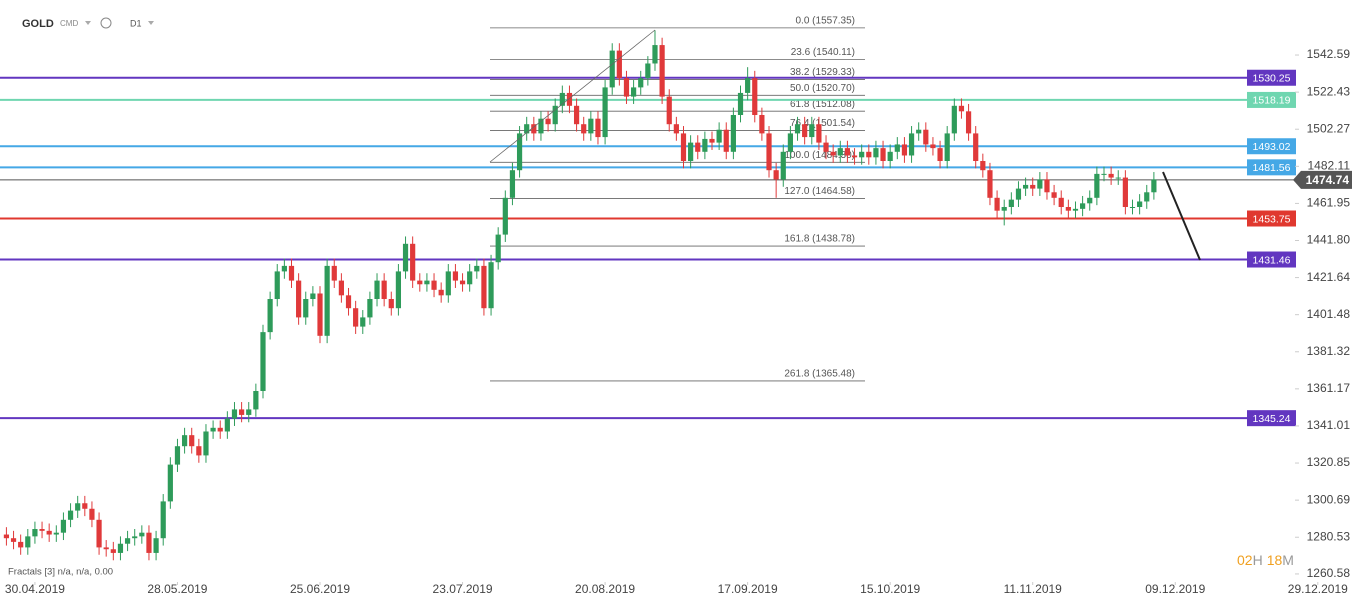 Image resolution: width=1364 pixels, height=604 pixels. Describe the element at coordinates (106, 23) in the screenshot. I see `info-icon` at that location.